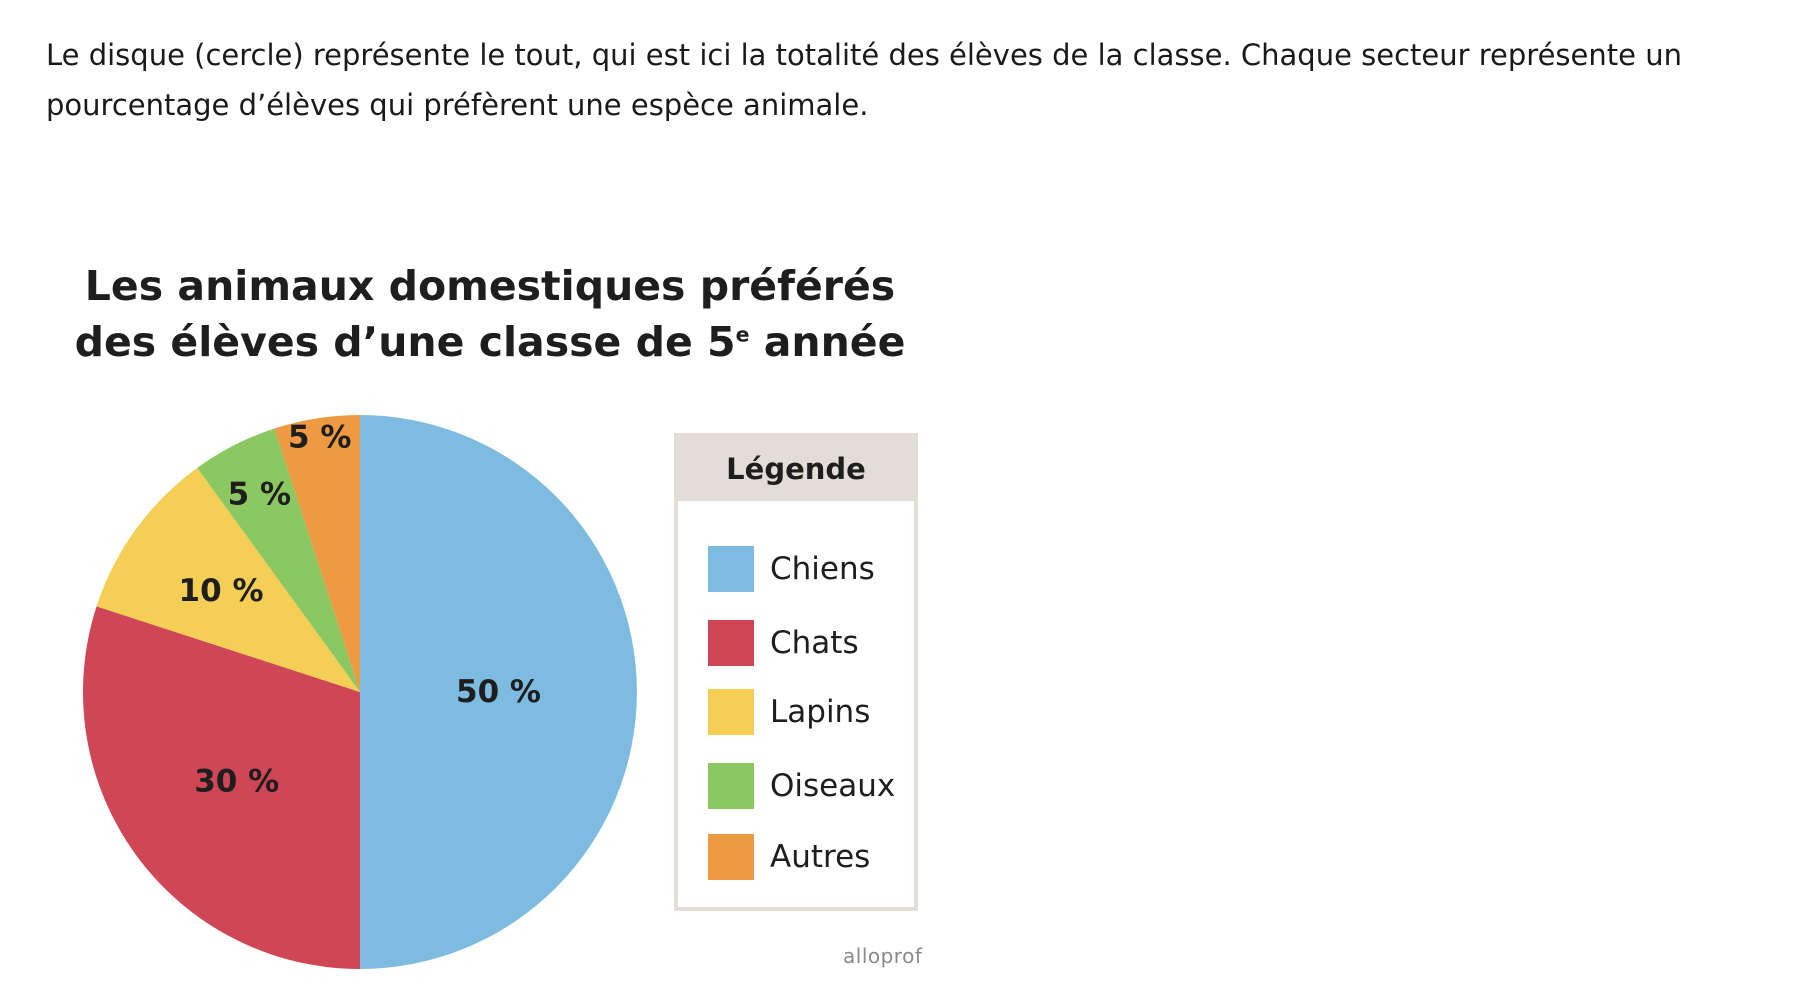  Describe the element at coordinates (731, 643) in the screenshot. I see `legend-swatch-chats` at that location.